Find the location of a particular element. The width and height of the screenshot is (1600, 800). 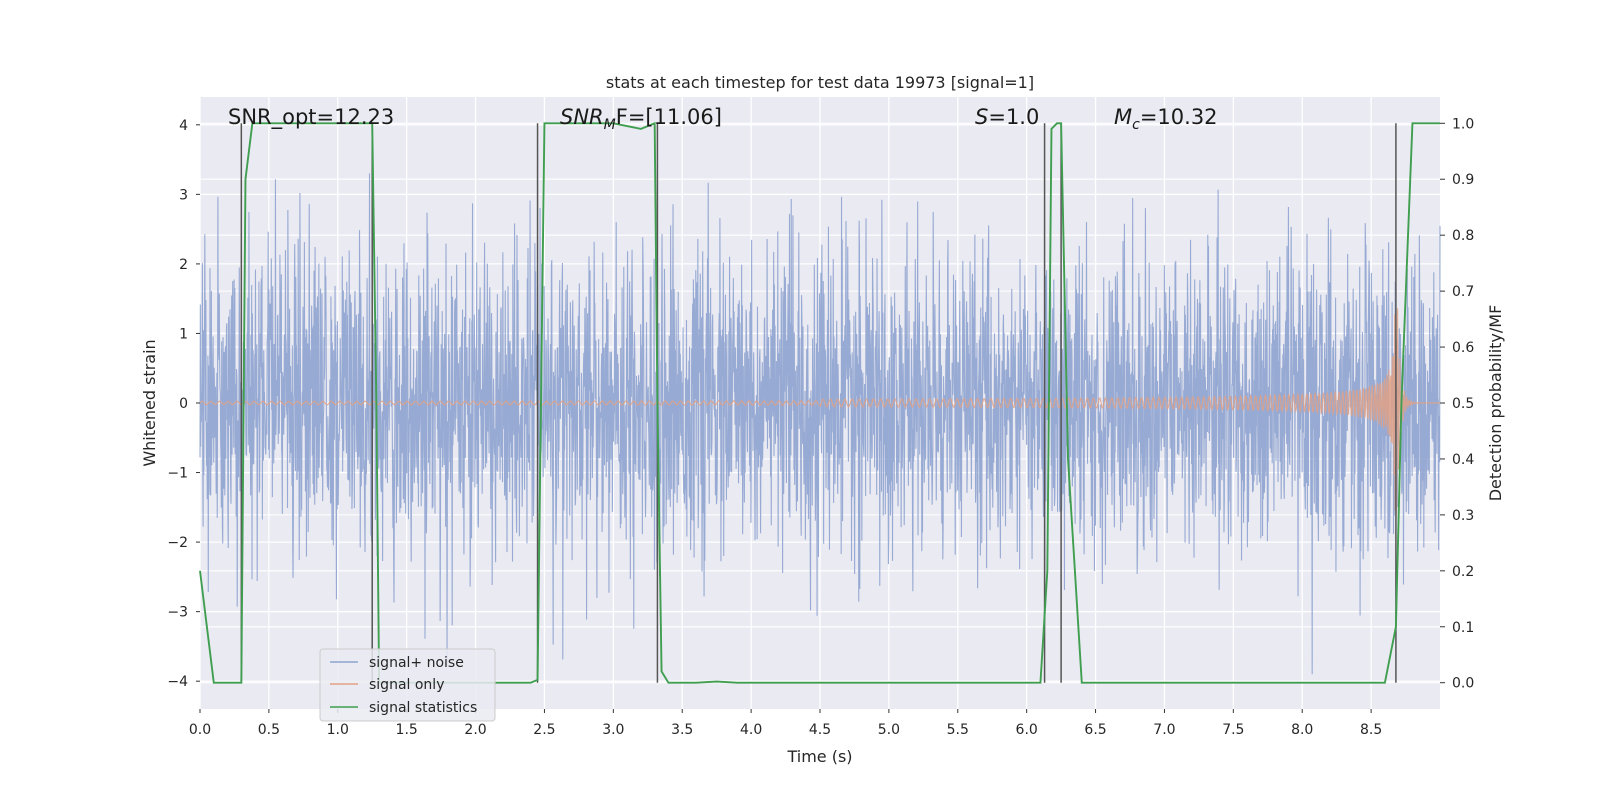

legend-label-signal-noise: signal+ noise is located at coordinates (416, 663).